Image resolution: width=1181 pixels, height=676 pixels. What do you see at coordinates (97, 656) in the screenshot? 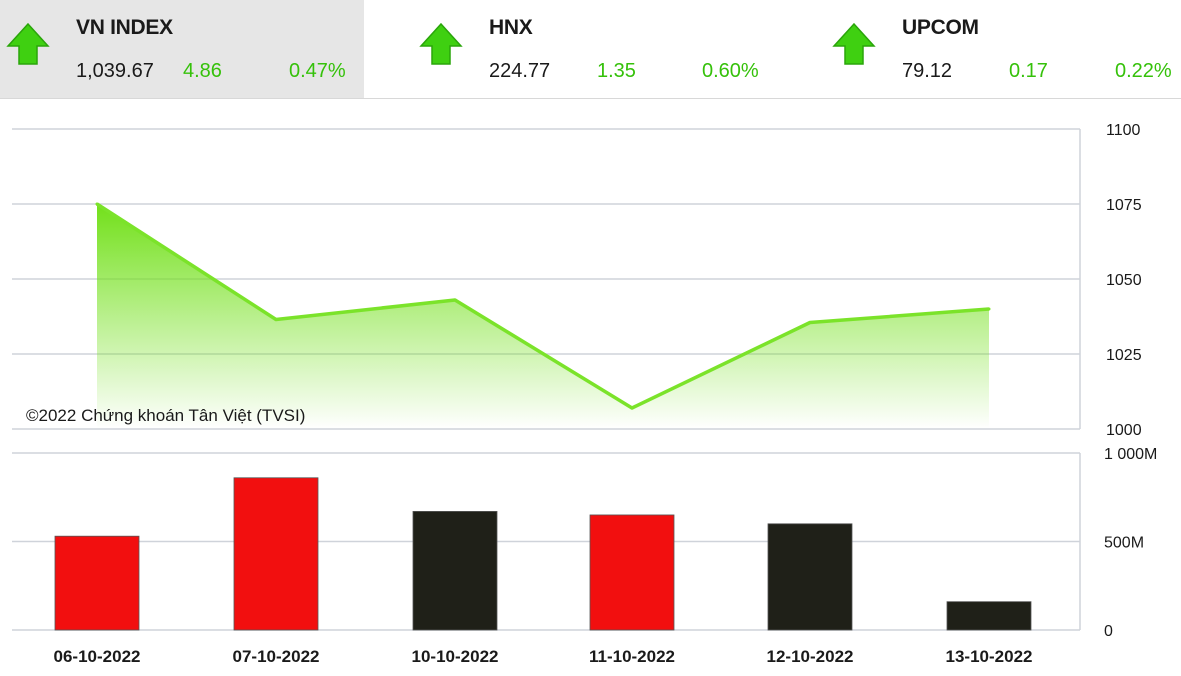
I see `x-tick-label: 06-10-2022` at bounding box center [97, 656].